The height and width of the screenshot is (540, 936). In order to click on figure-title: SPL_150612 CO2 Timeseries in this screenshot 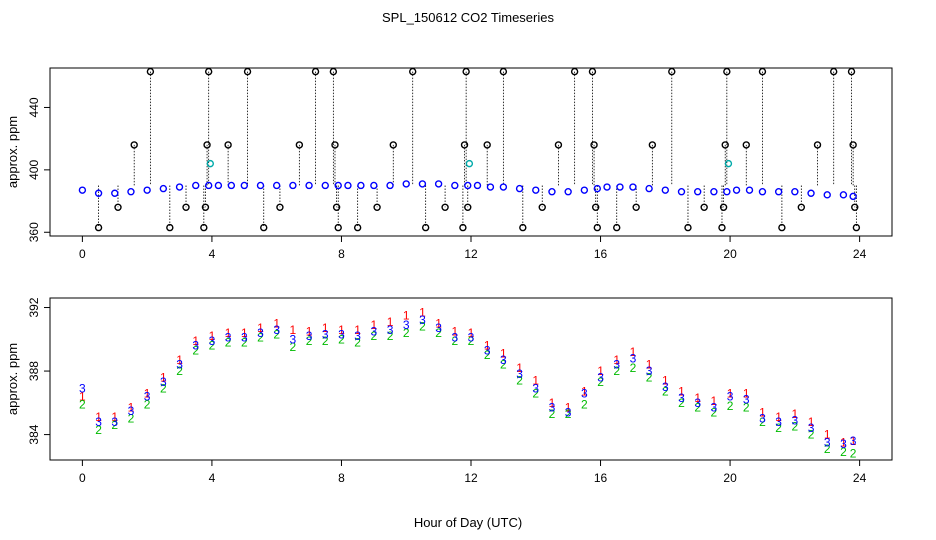, I will do `click(468, 17)`.